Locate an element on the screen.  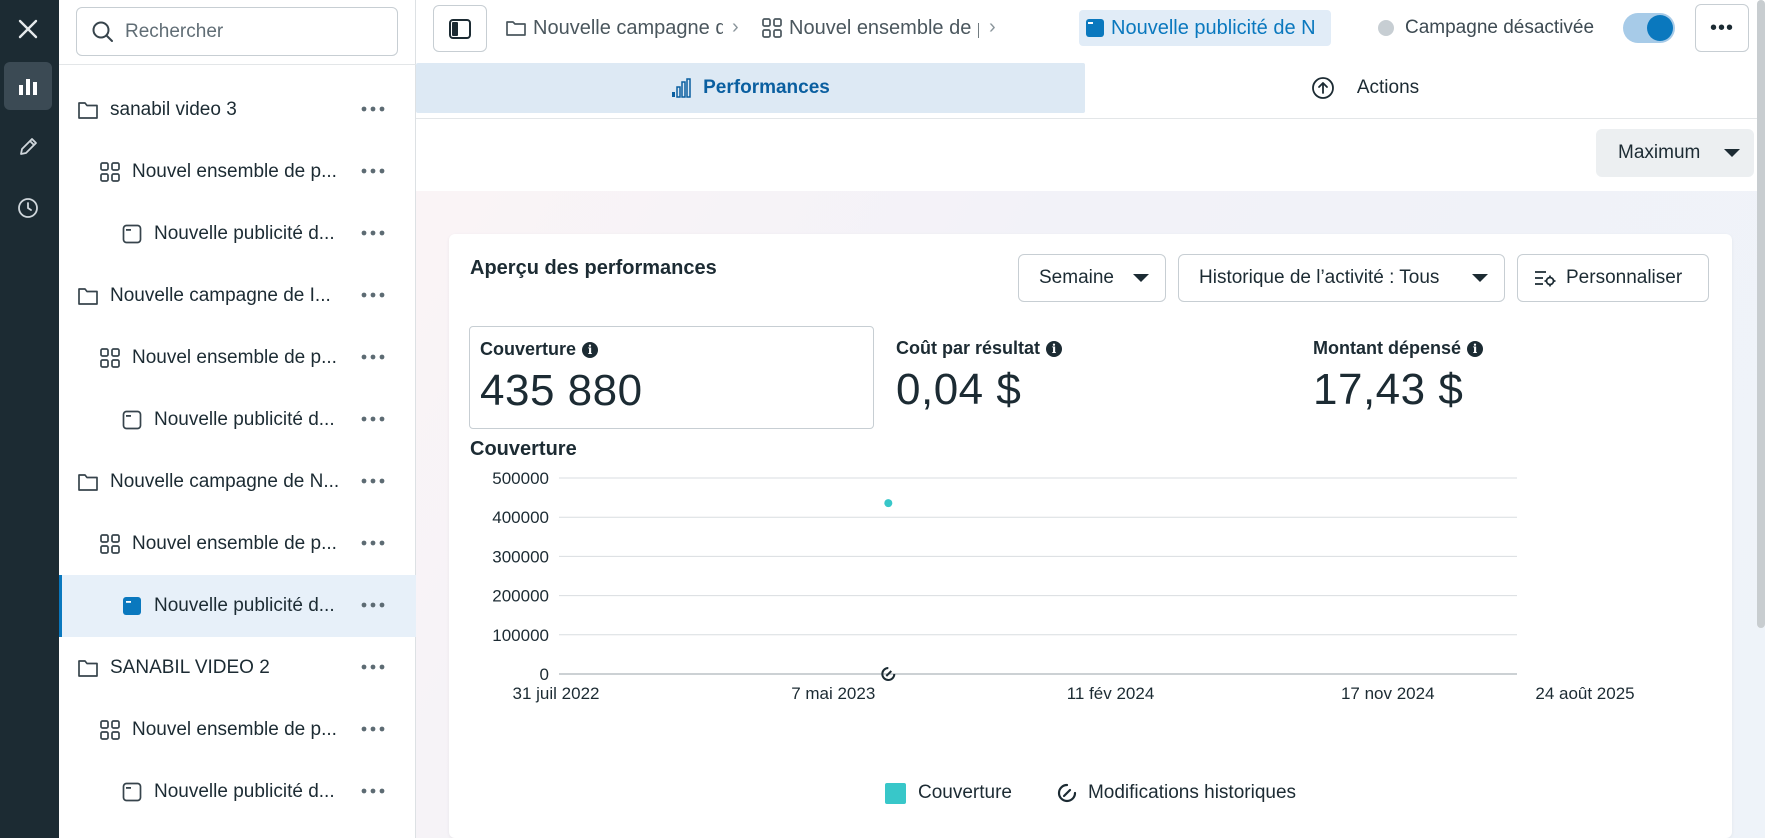
card-title: Aperçu des performances is located at coordinates (593, 268).